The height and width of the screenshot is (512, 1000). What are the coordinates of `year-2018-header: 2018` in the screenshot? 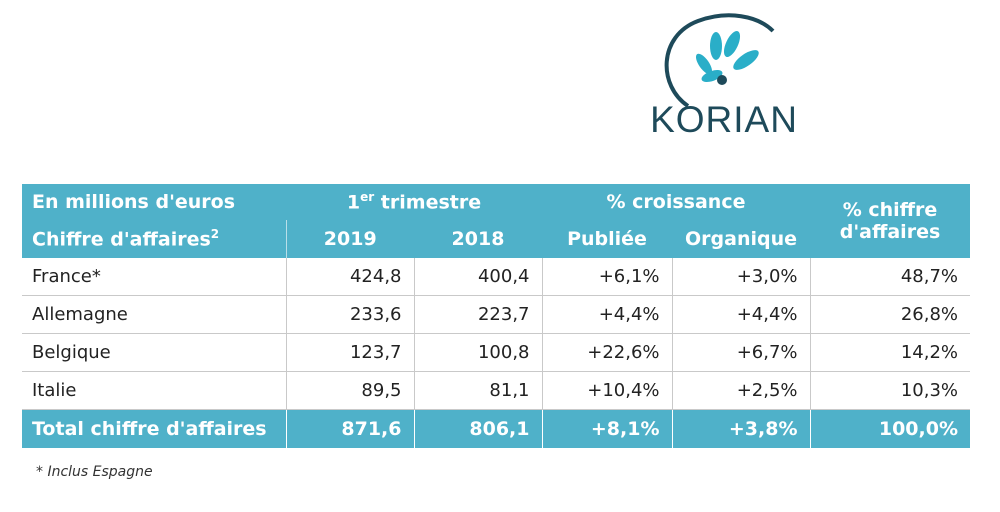 It's located at (478, 239).